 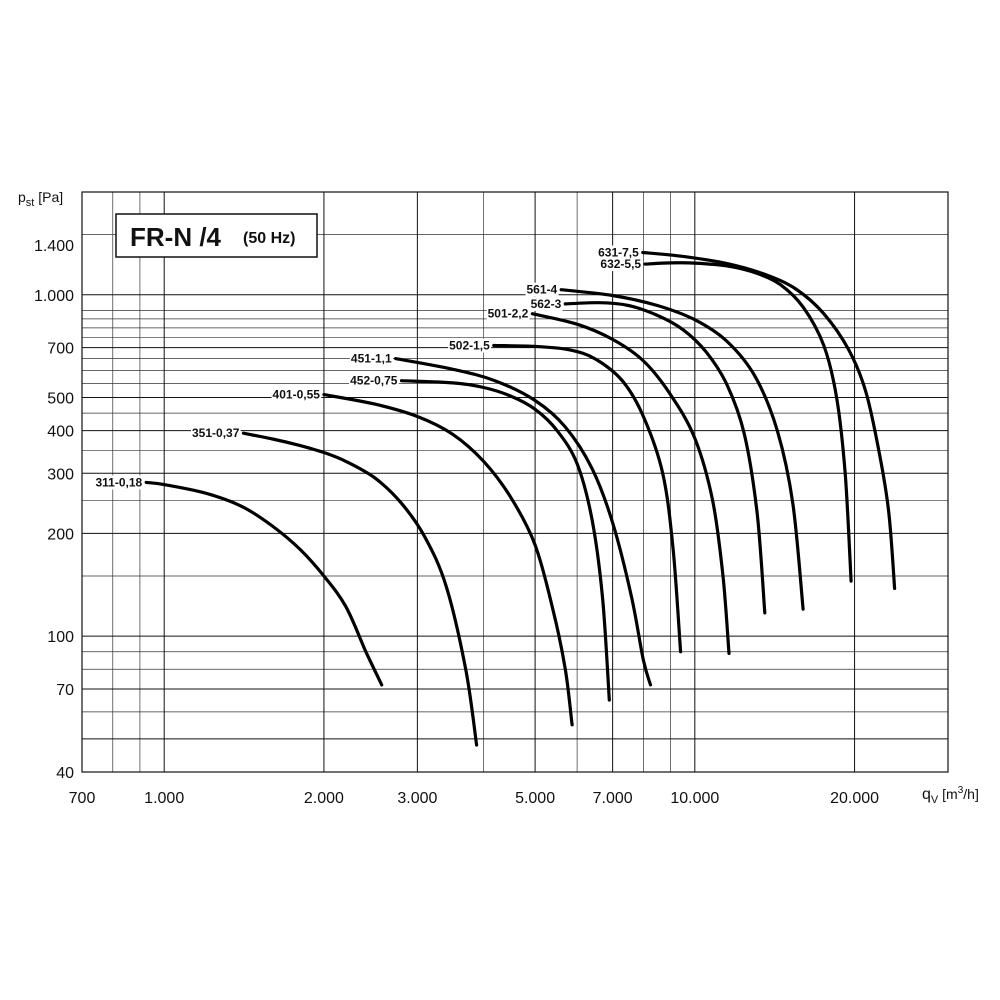 What do you see at coordinates (60, 637) in the screenshot?
I see `y-tick-label: 100` at bounding box center [60, 637].